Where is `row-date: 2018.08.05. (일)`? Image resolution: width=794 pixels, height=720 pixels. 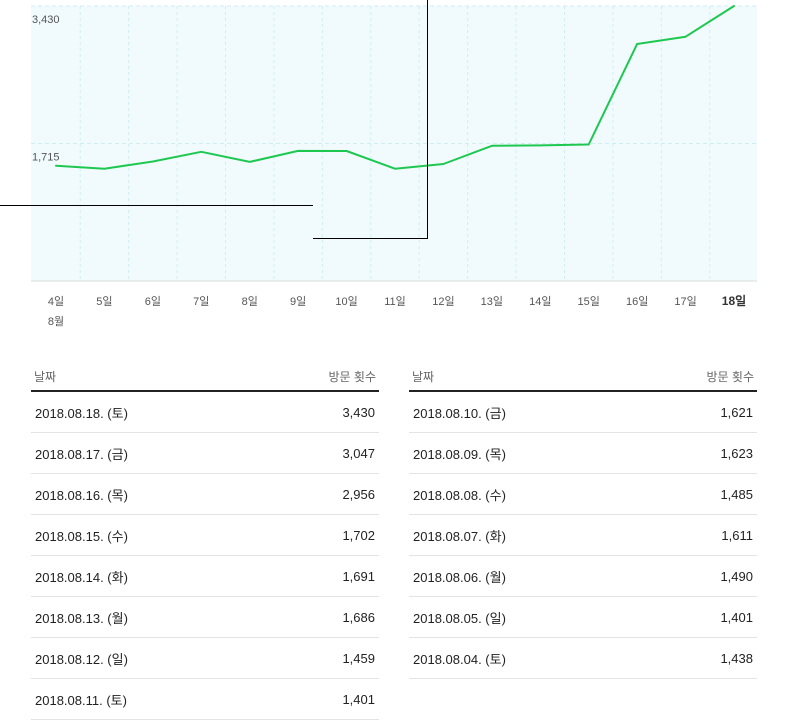 row-date: 2018.08.05. (일) is located at coordinates (459, 617).